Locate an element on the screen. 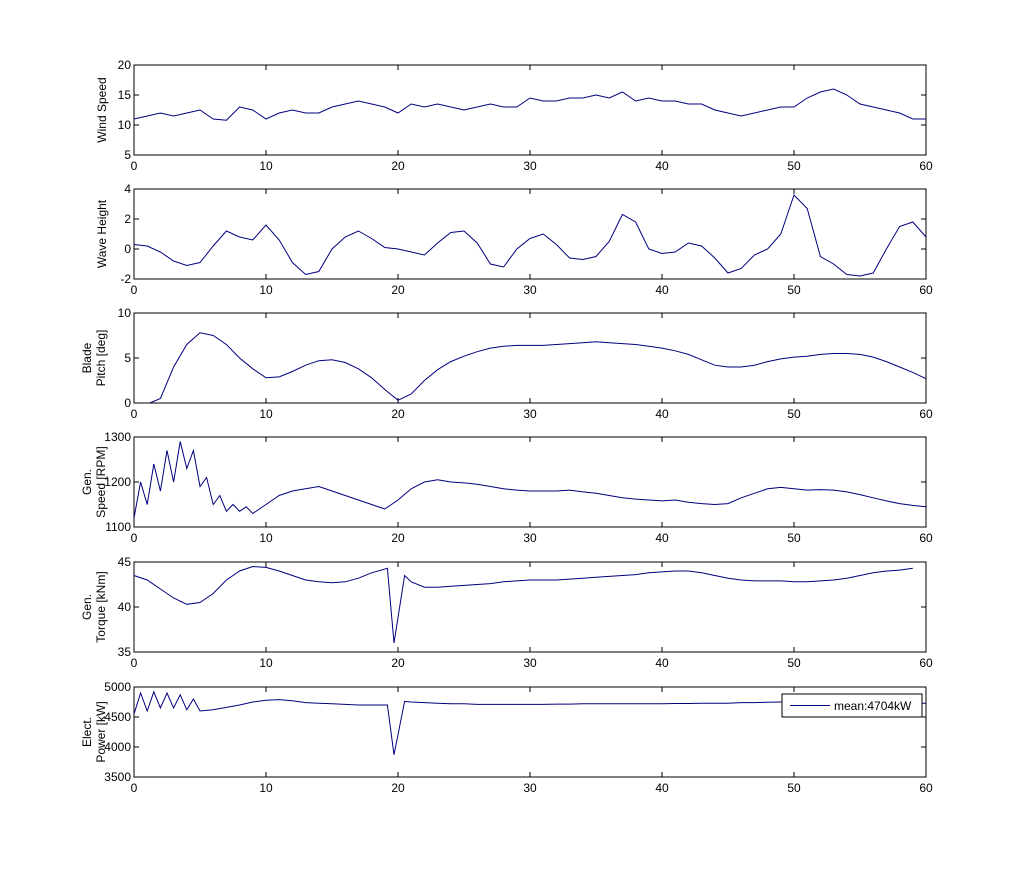 Image resolution: width=1024 pixels, height=877 pixels. subplot-3: 0 10 20 30 40 50 60 0 5 10 Blade Pitch [deg] is located at coordinates (506, 363).